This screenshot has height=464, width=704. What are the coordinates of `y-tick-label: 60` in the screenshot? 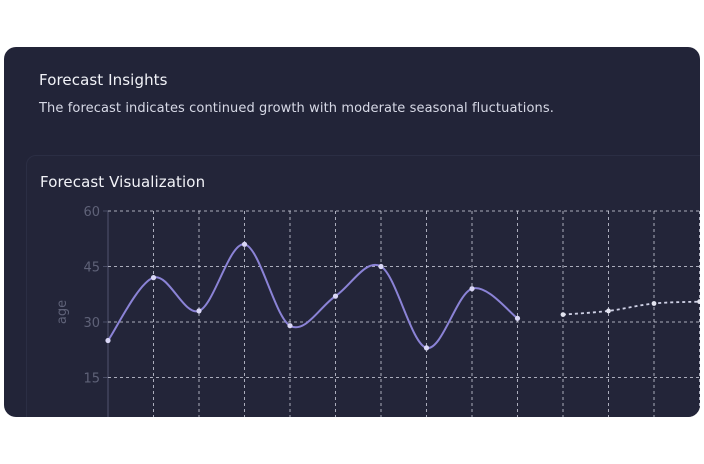 It's located at (91, 212).